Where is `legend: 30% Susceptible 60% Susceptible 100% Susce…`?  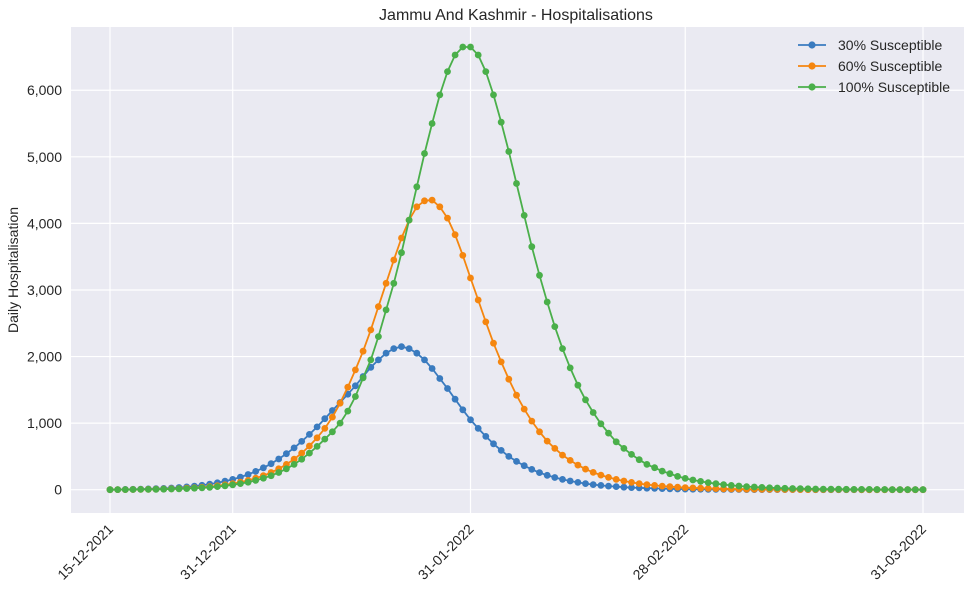 legend: 30% Susceptible 60% Susceptible 100% Susce… is located at coordinates (874, 66).